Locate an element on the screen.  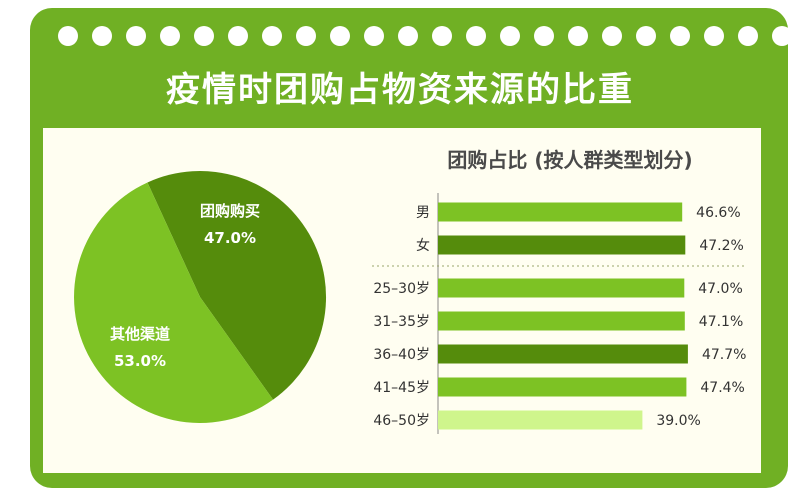
bar-value-label: 39.0% is located at coordinates (678, 421).